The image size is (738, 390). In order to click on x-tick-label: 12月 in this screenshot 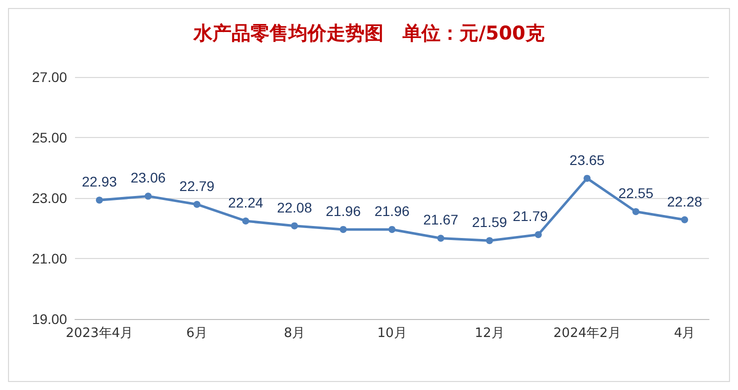, I will do `click(489, 333)`.